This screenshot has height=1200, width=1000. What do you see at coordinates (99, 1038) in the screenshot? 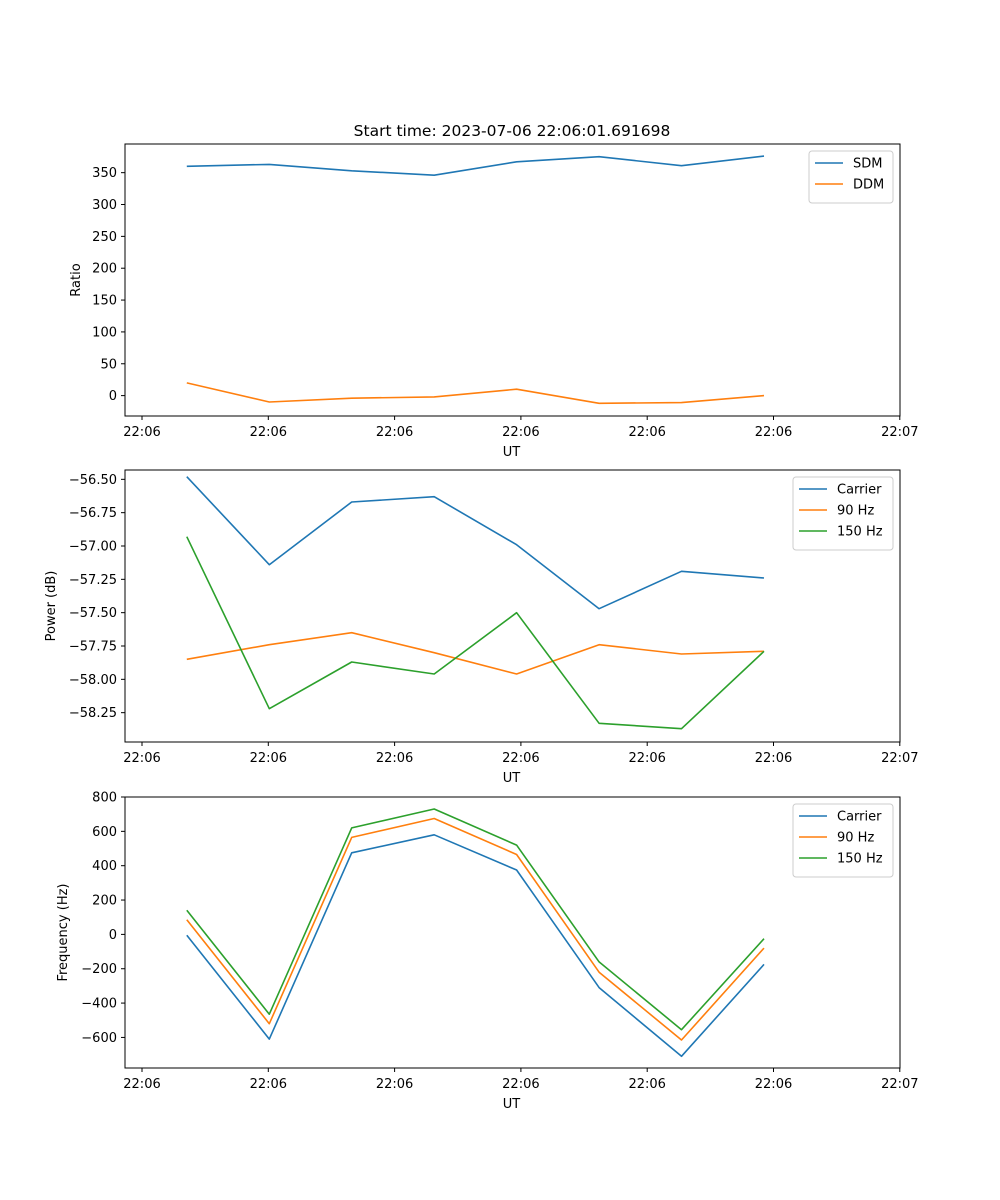
I see `frequency-hz-y-tick-label: −600` at bounding box center [99, 1038].